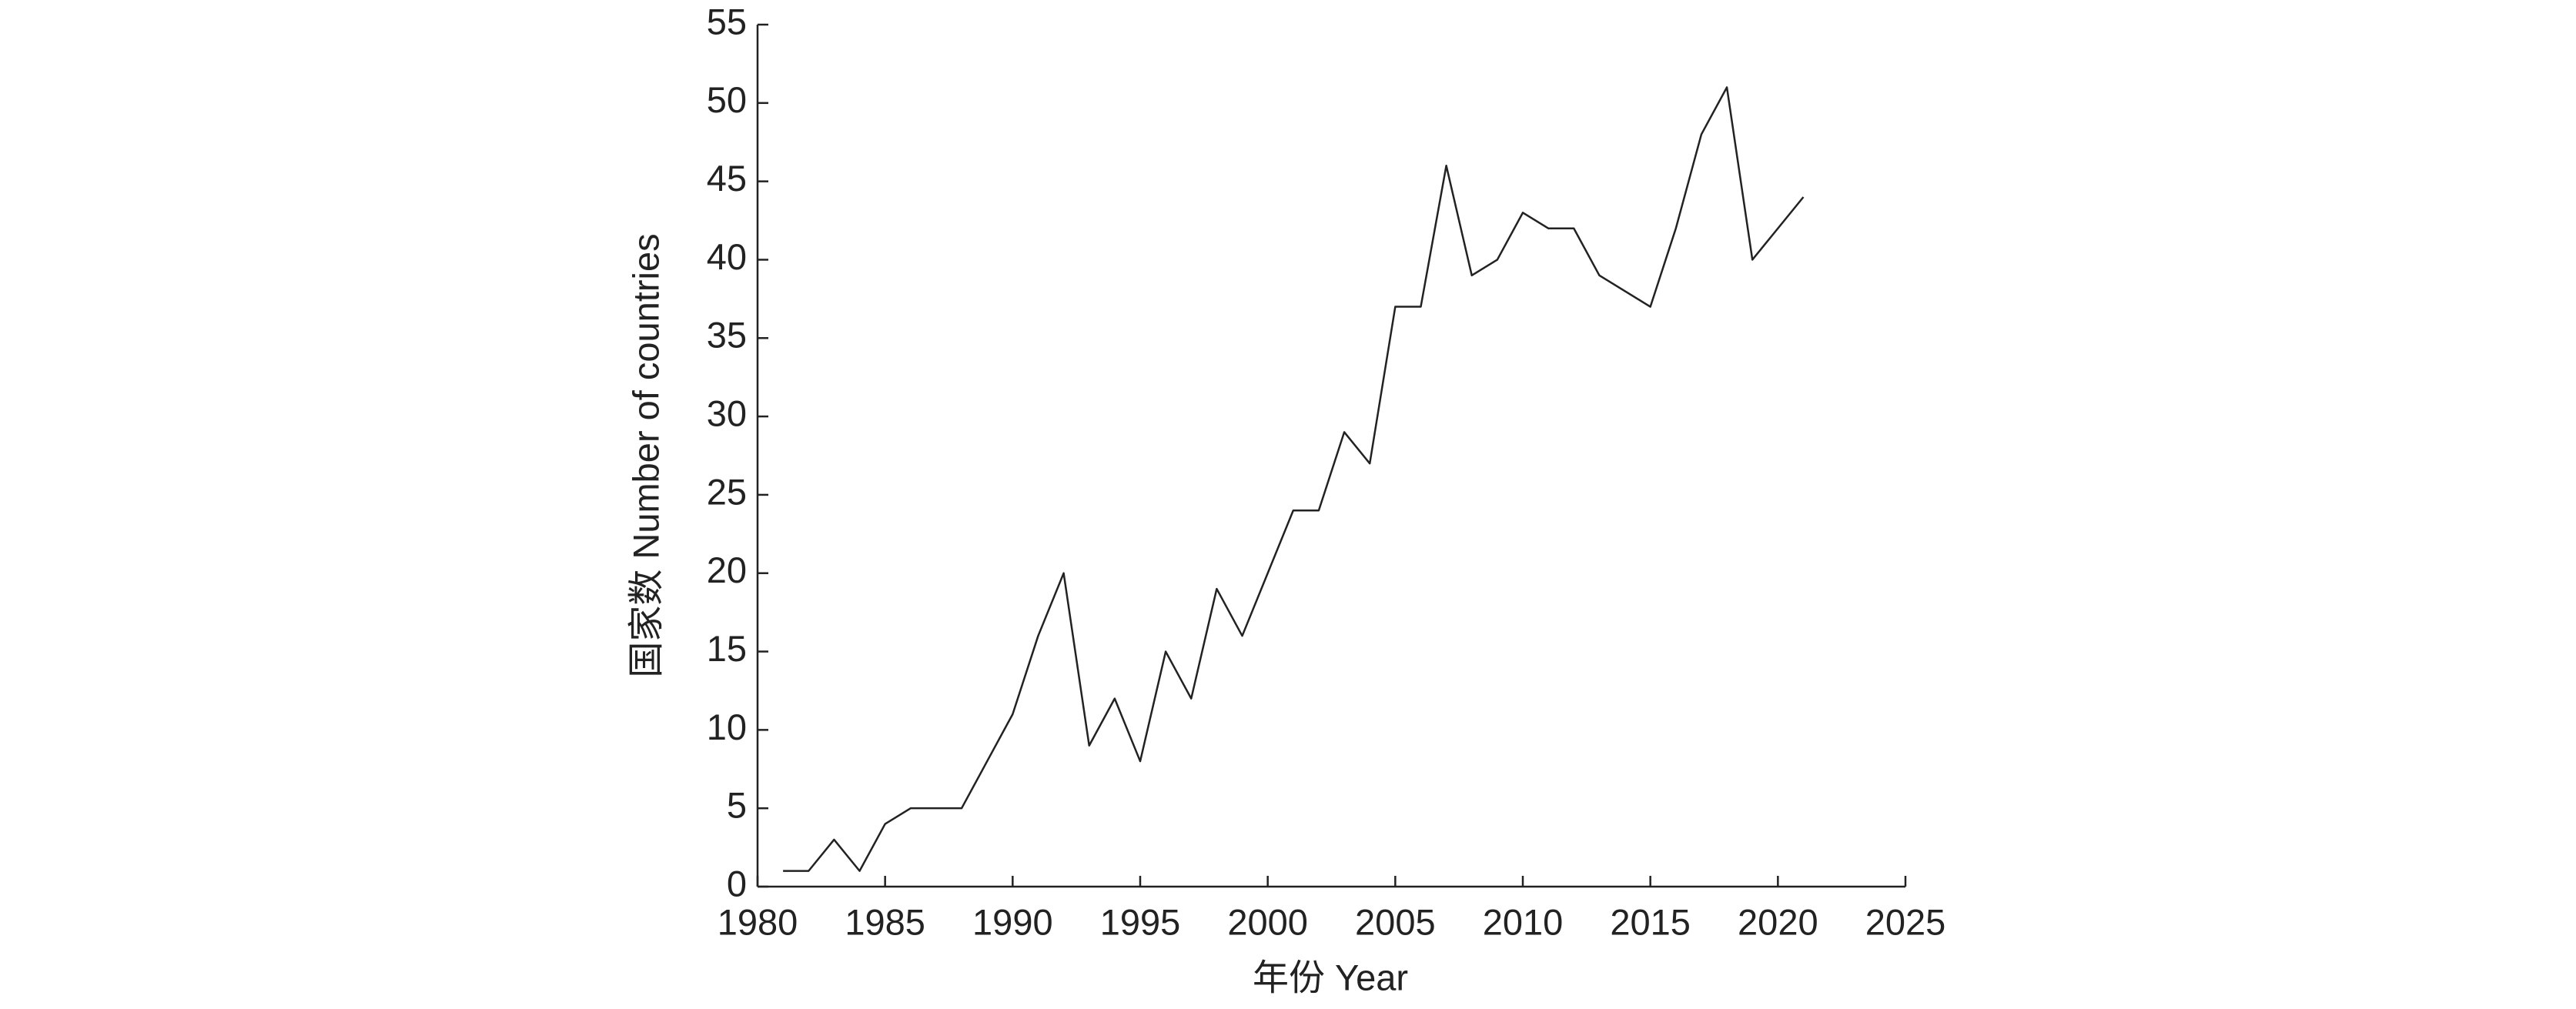  What do you see at coordinates (727, 648) in the screenshot?
I see `y-tick-label: 15` at bounding box center [727, 648].